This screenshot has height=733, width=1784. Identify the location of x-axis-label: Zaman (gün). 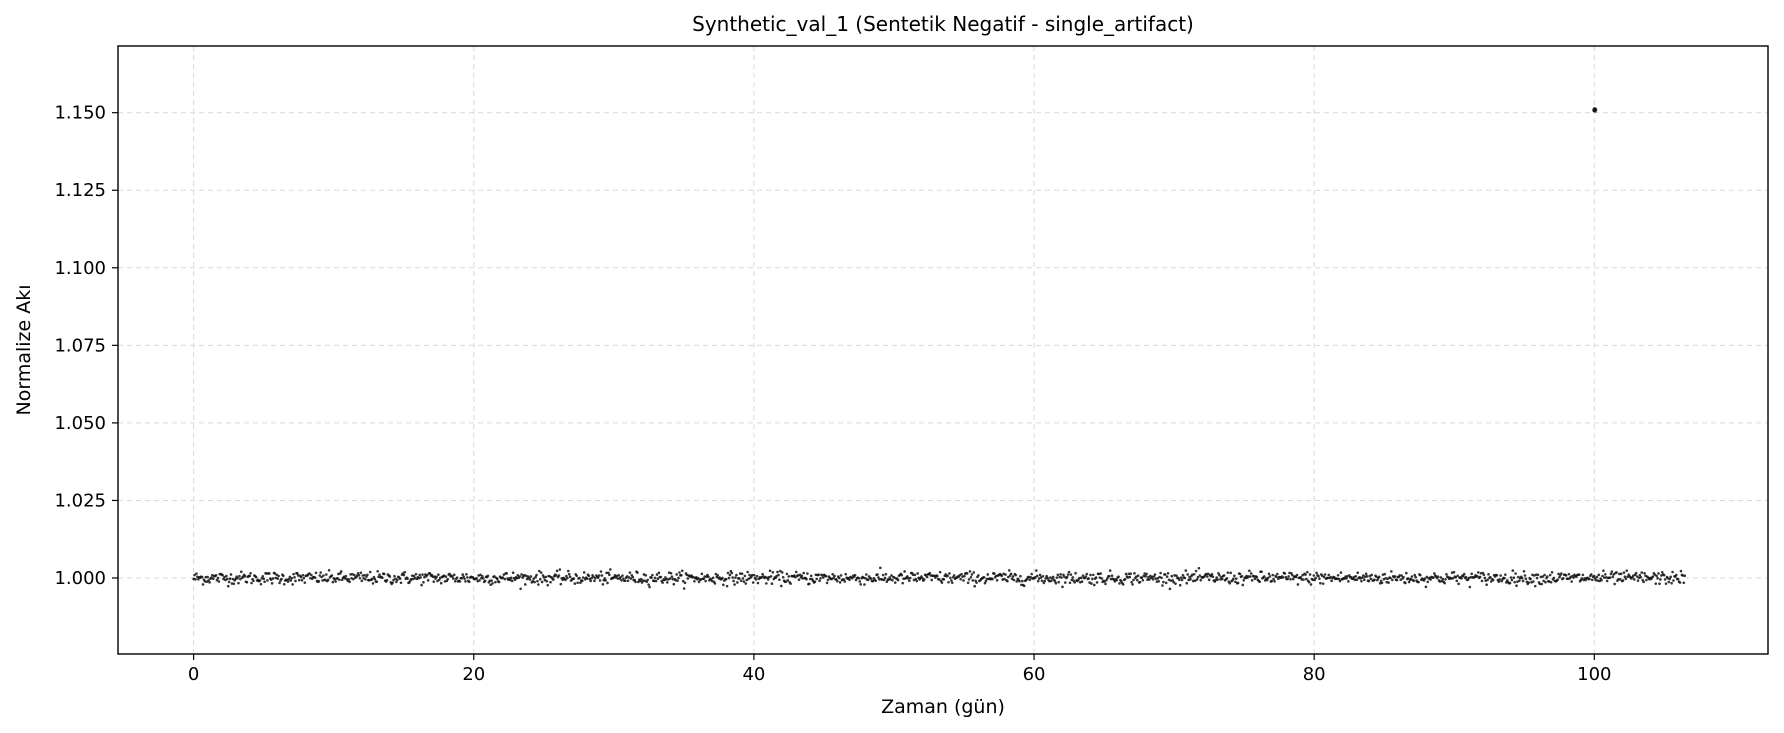
(943, 707).